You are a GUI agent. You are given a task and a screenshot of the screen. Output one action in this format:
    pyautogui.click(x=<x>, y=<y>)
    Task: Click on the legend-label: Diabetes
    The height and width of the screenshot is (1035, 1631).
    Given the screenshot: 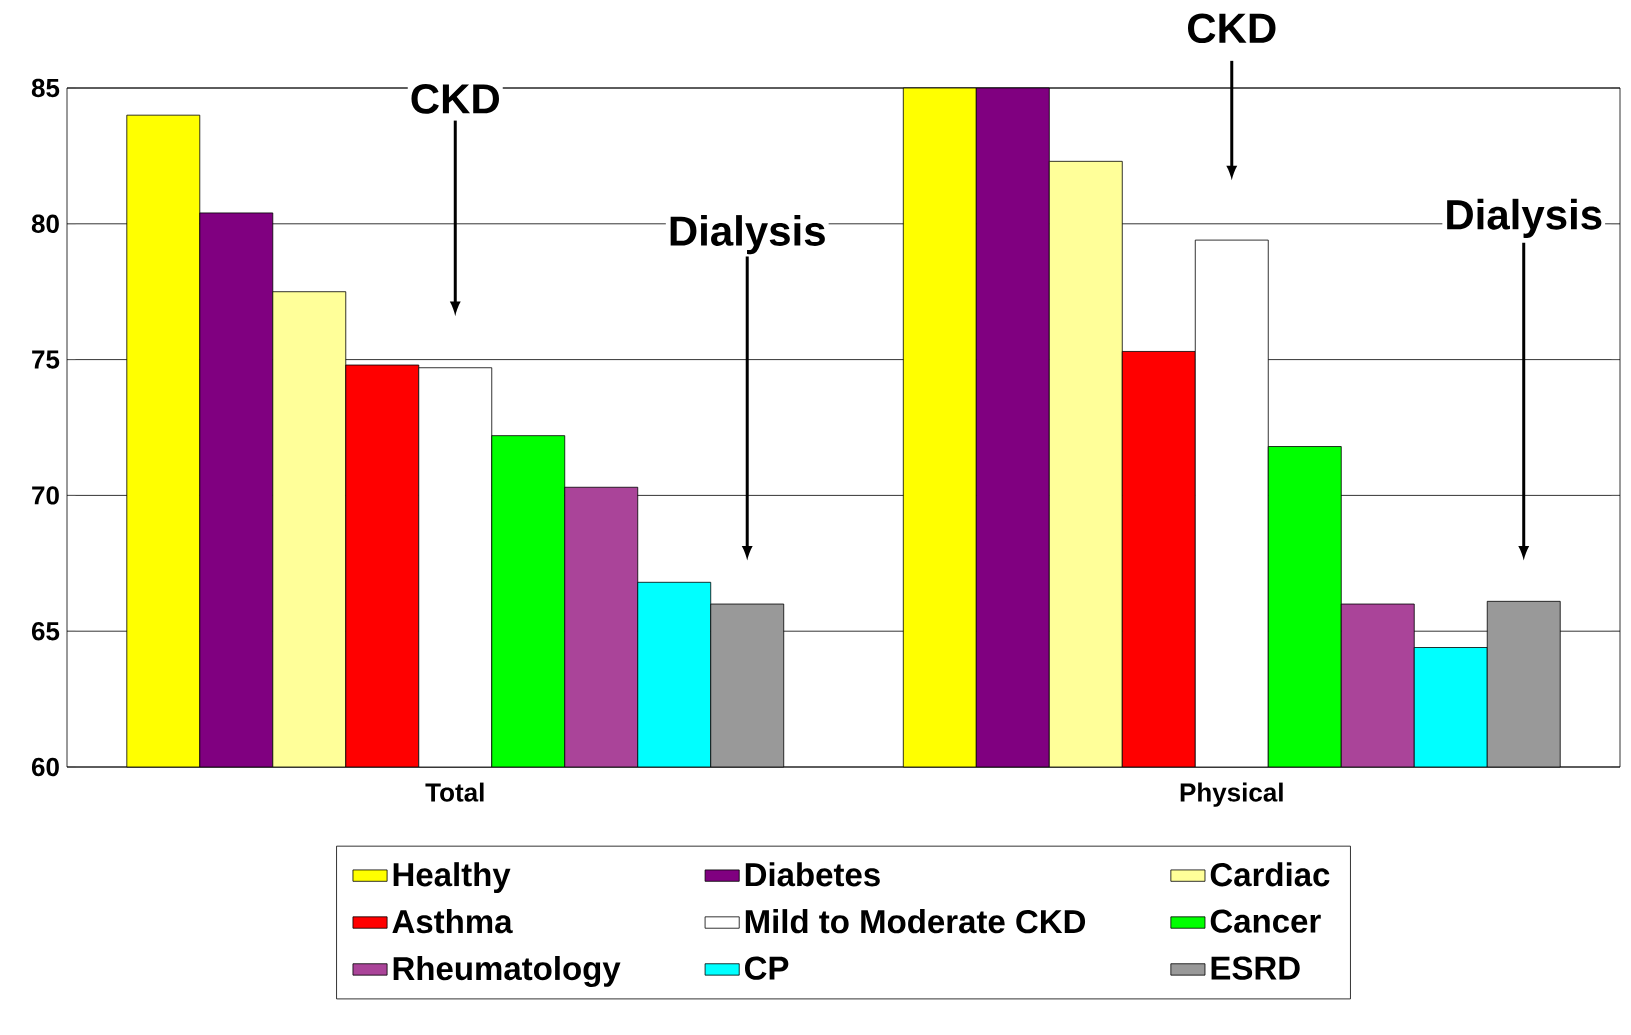 What is the action you would take?
    pyautogui.click(x=812, y=874)
    